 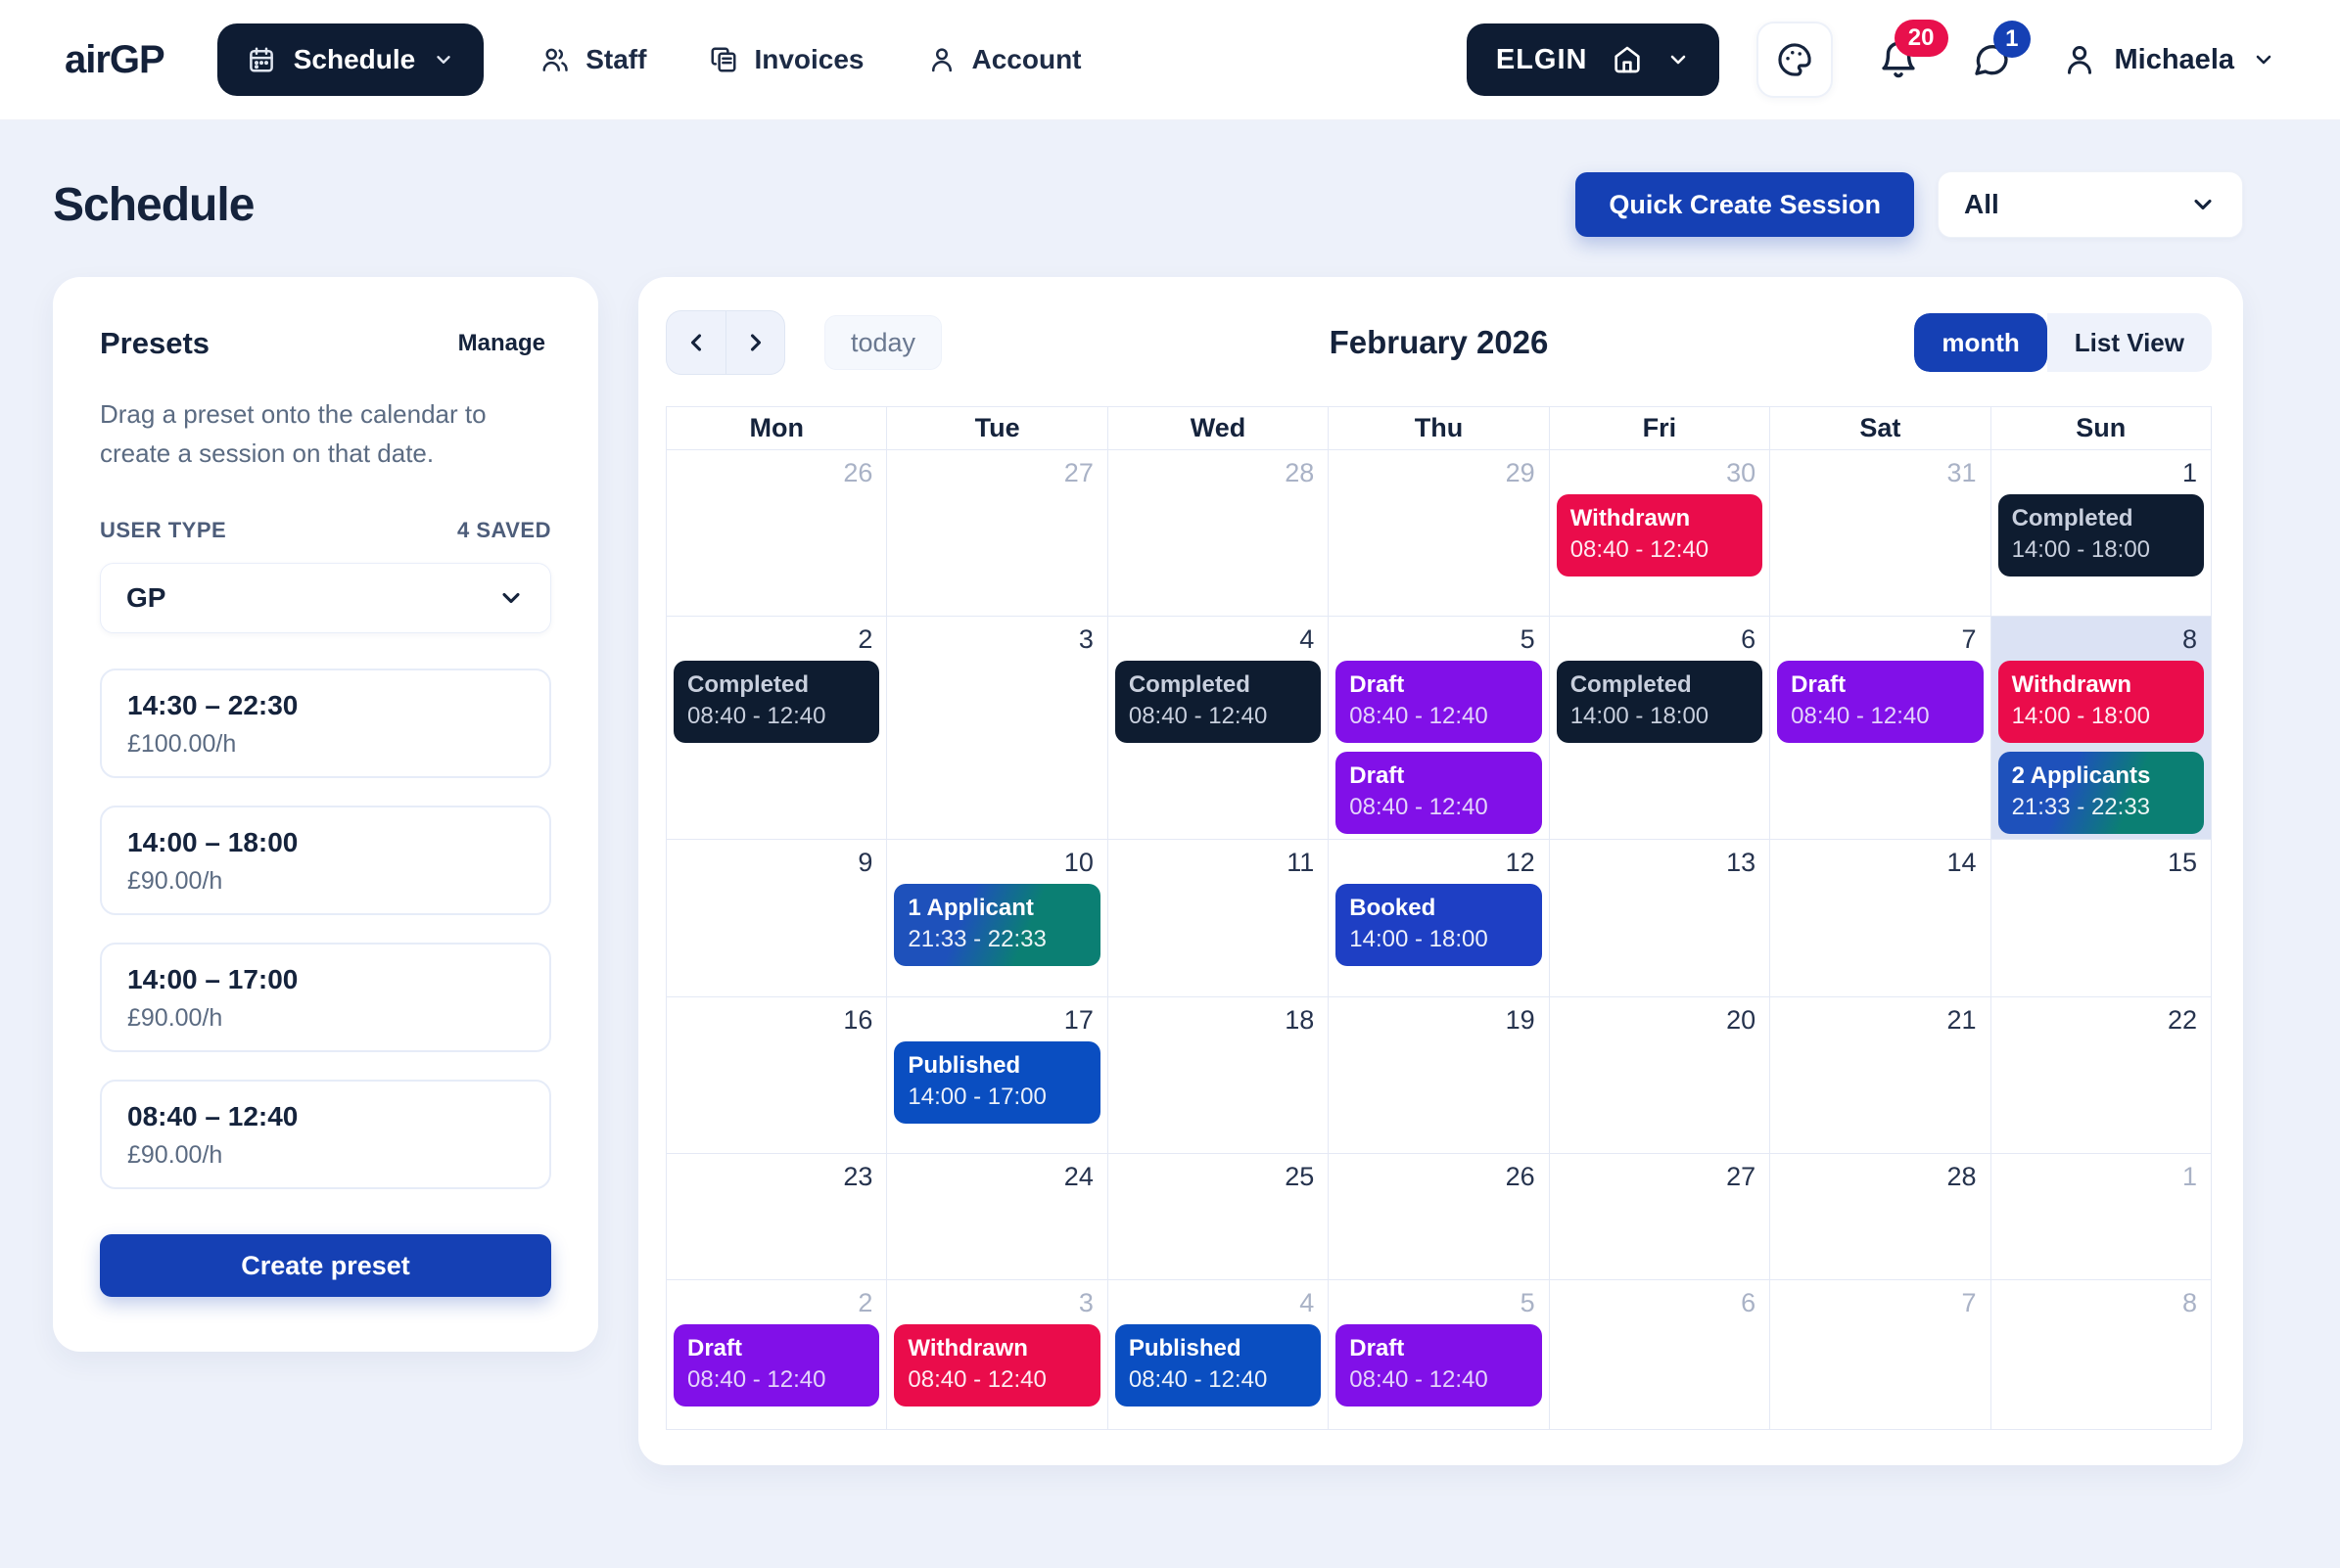 What do you see at coordinates (1980, 342) in the screenshot?
I see `month-view-button: month` at bounding box center [1980, 342].